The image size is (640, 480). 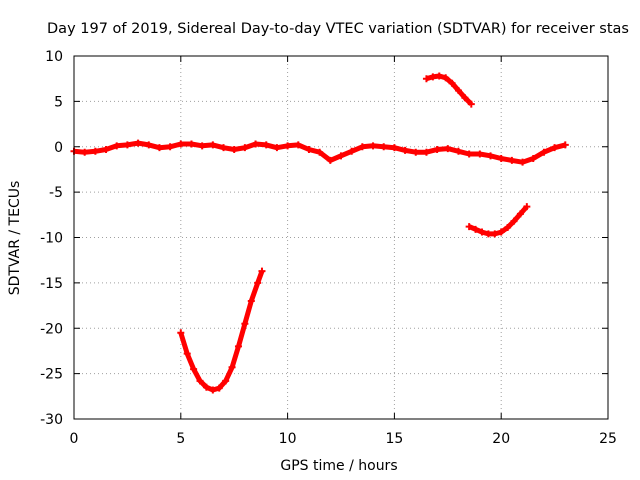 What do you see at coordinates (56, 193) in the screenshot?
I see `y-tick-label: -5` at bounding box center [56, 193].